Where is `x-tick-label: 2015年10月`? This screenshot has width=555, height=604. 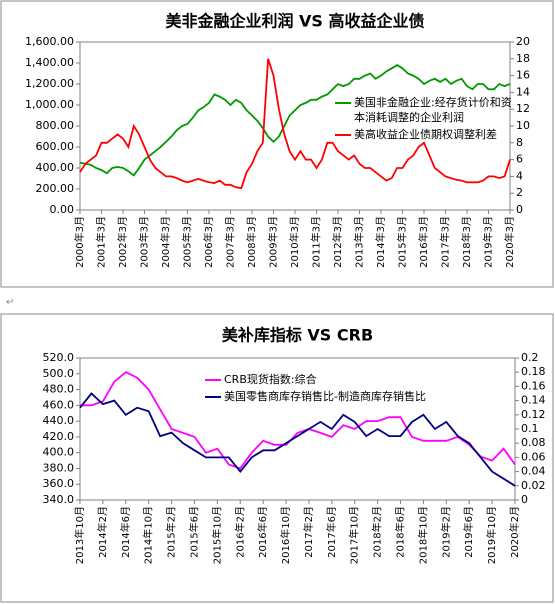 x-tick-label: 2015年10月 is located at coordinates (216, 535).